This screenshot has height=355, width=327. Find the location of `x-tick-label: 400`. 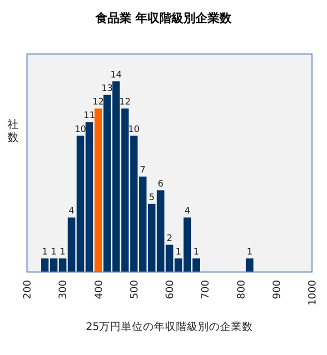

x-tick-label: 400 is located at coordinates (99, 290).